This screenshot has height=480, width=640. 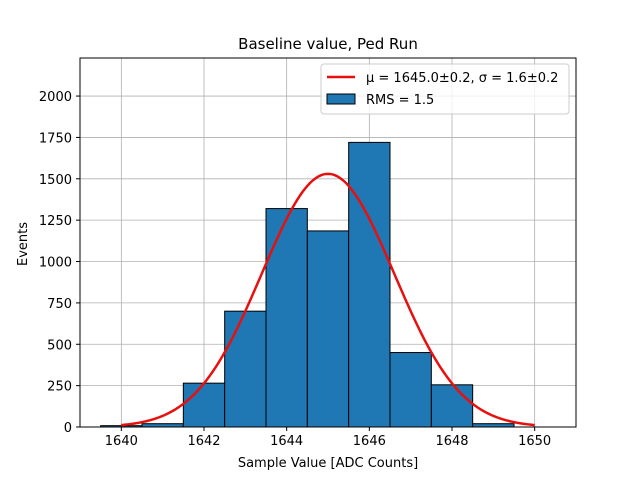 I want to click on y-tick-label: 1000, so click(x=55, y=263).